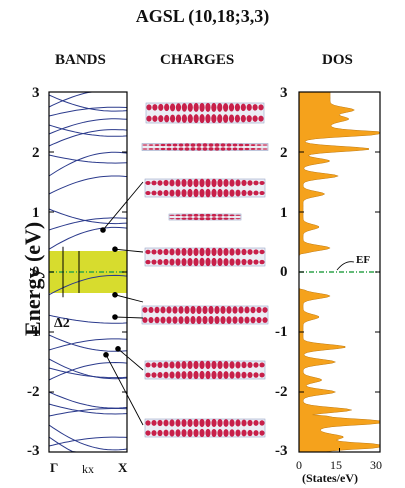 The height and width of the screenshot is (488, 405). What do you see at coordinates (284, 93) in the screenshot?
I see `dos-ytick-3: 3` at bounding box center [284, 93].